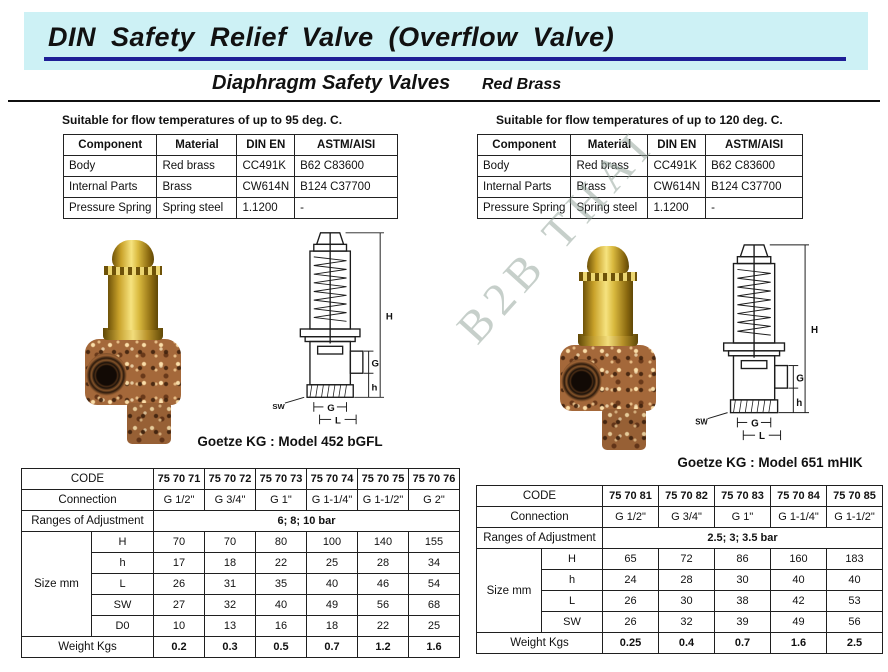  What do you see at coordinates (798, 643) in the screenshot?
I see `weight-value: 1.6` at bounding box center [798, 643].